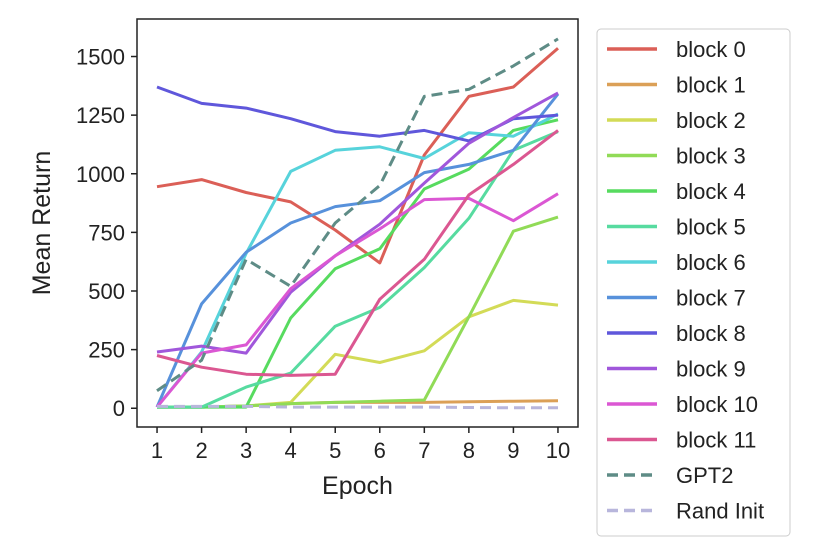 This screenshot has width=830, height=554. Describe the element at coordinates (100, 57) in the screenshot. I see `y-tick-label: 1500` at that location.